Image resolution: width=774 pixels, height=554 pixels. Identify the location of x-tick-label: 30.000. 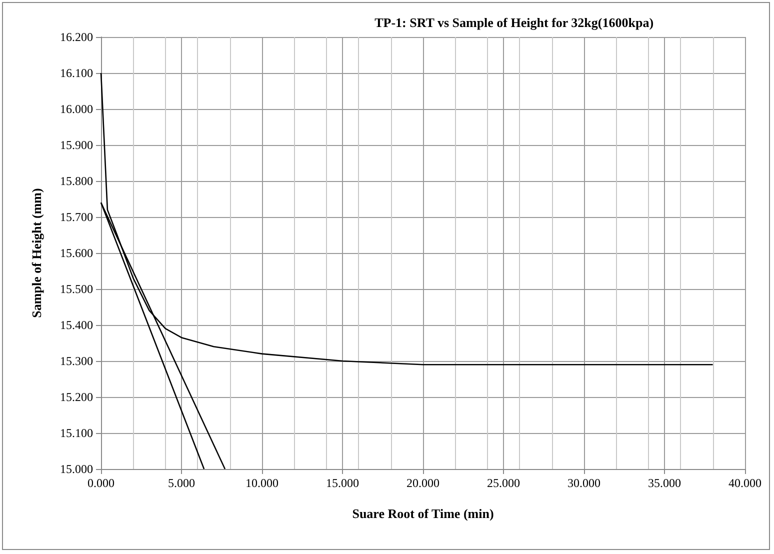
(584, 483).